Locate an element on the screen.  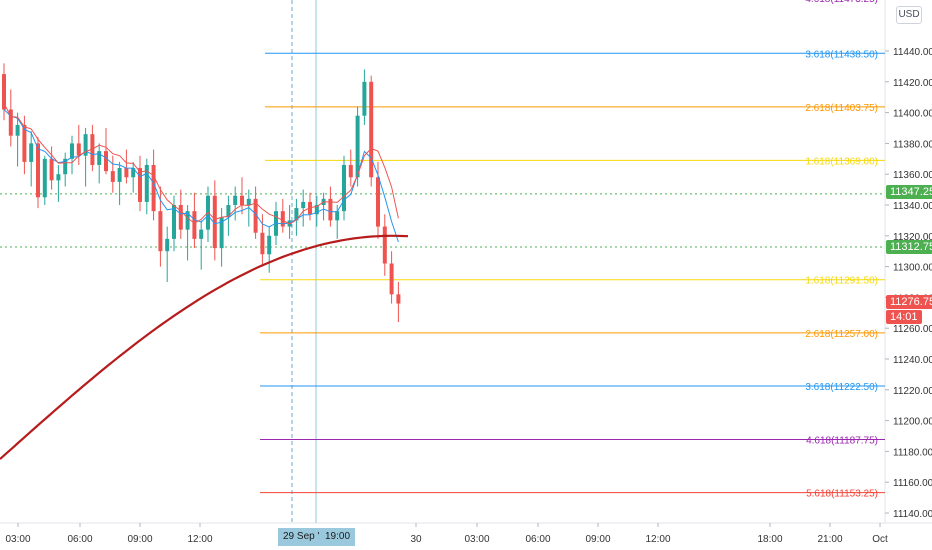
last-price-tag: 11347.25 is located at coordinates (909, 192).